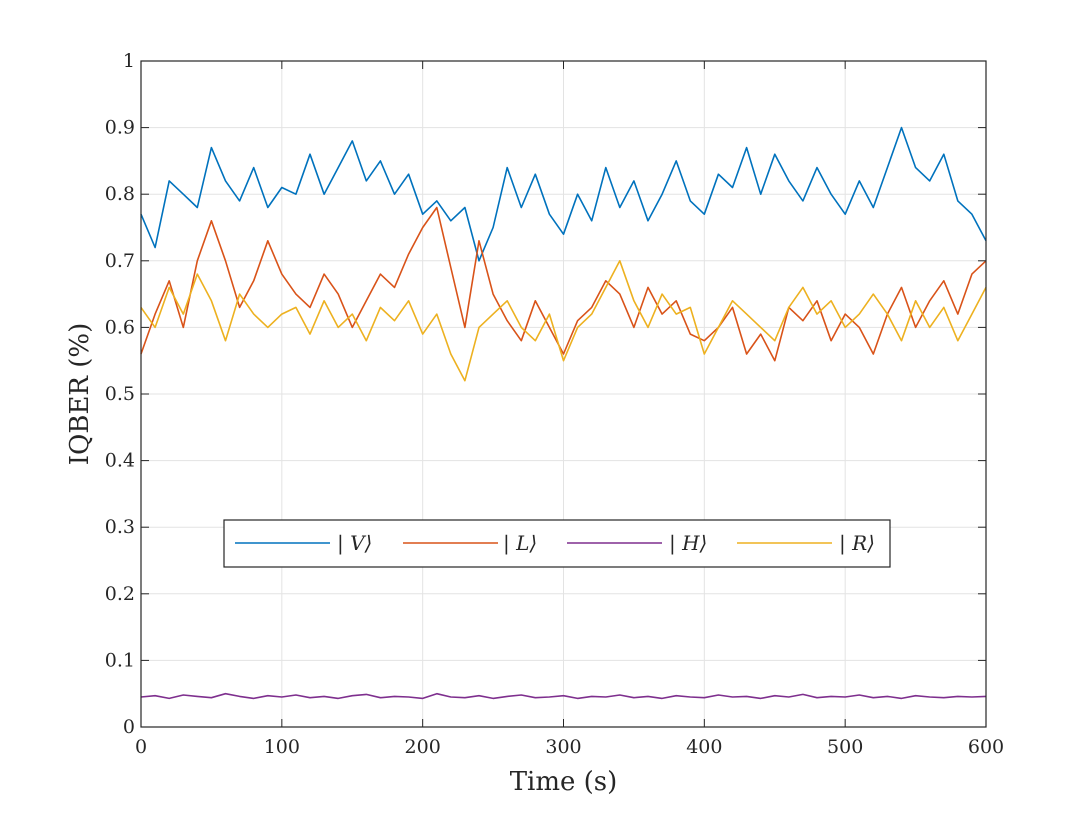 This screenshot has height=822, width=1090. What do you see at coordinates (120, 194) in the screenshot?
I see `y-tick-label: 0.8` at bounding box center [120, 194].